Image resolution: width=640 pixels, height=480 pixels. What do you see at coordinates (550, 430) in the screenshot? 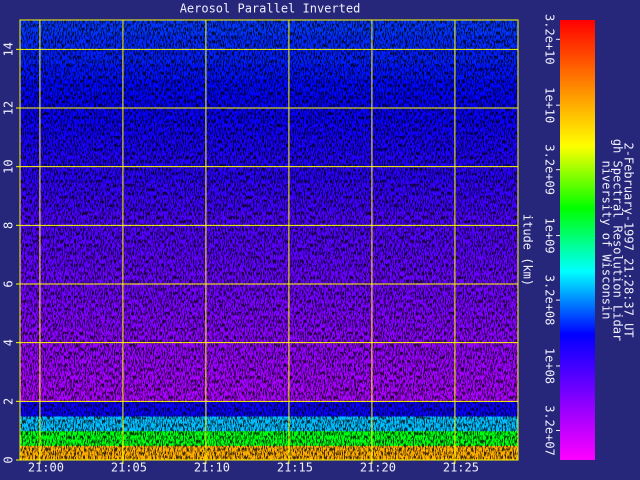
I see `colorbar-tick-label: 3.2e+07` at bounding box center [550, 430].